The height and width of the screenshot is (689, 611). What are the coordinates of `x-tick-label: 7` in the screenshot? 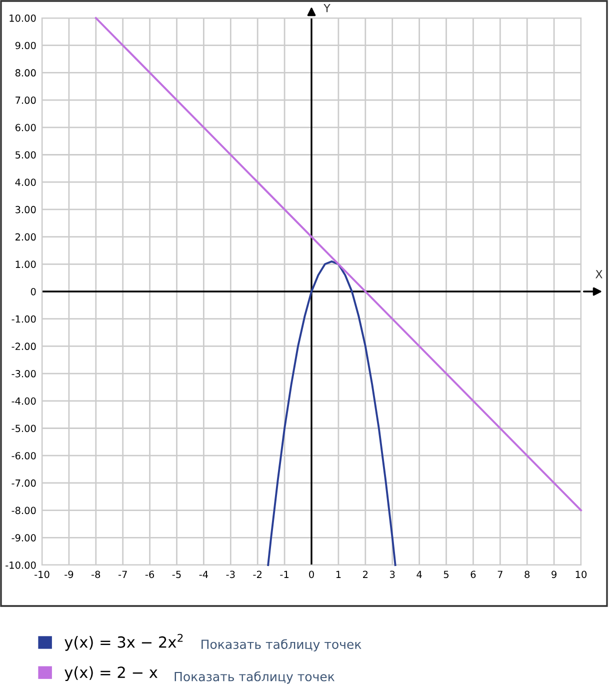 It's located at (500, 574).